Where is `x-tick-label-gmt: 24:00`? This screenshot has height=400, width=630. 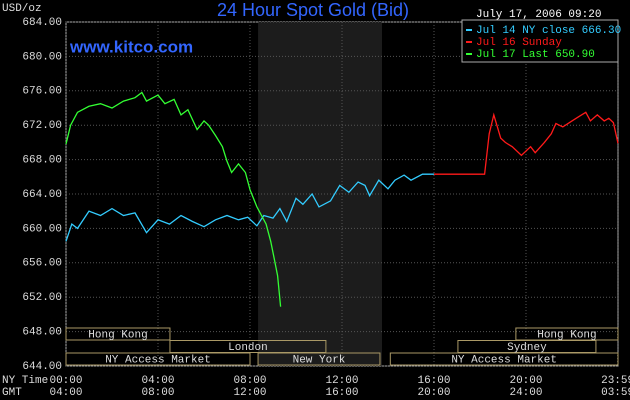
x-tick-label-gmt: 24:00 is located at coordinates (525, 393).